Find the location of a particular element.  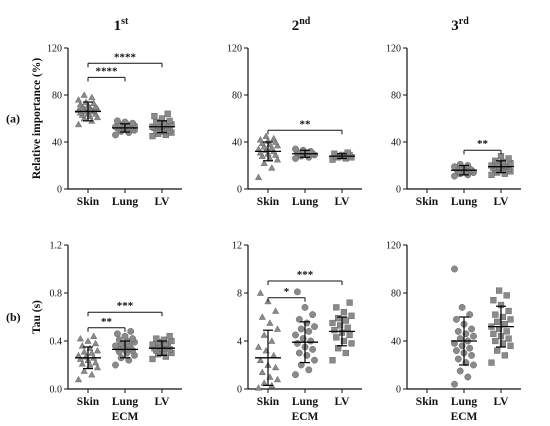

y-axis-label-row-2: Tau (s) is located at coordinates (37, 317).